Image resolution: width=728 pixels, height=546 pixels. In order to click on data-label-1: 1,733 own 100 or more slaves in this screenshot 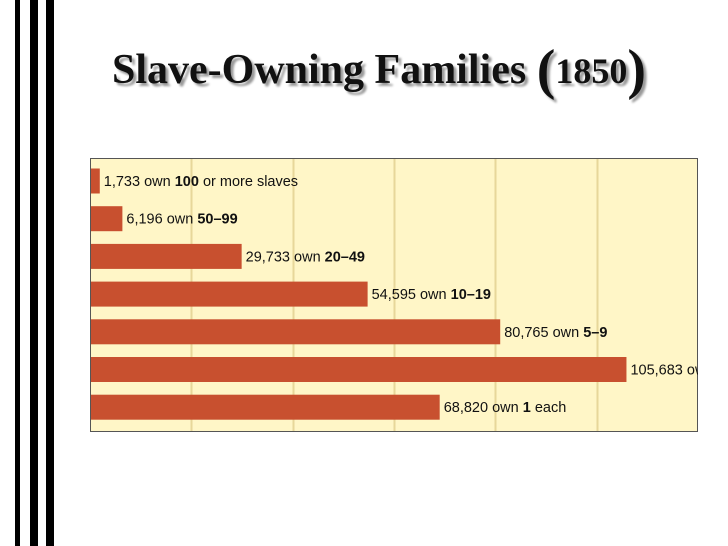, I will do `click(201, 182)`.